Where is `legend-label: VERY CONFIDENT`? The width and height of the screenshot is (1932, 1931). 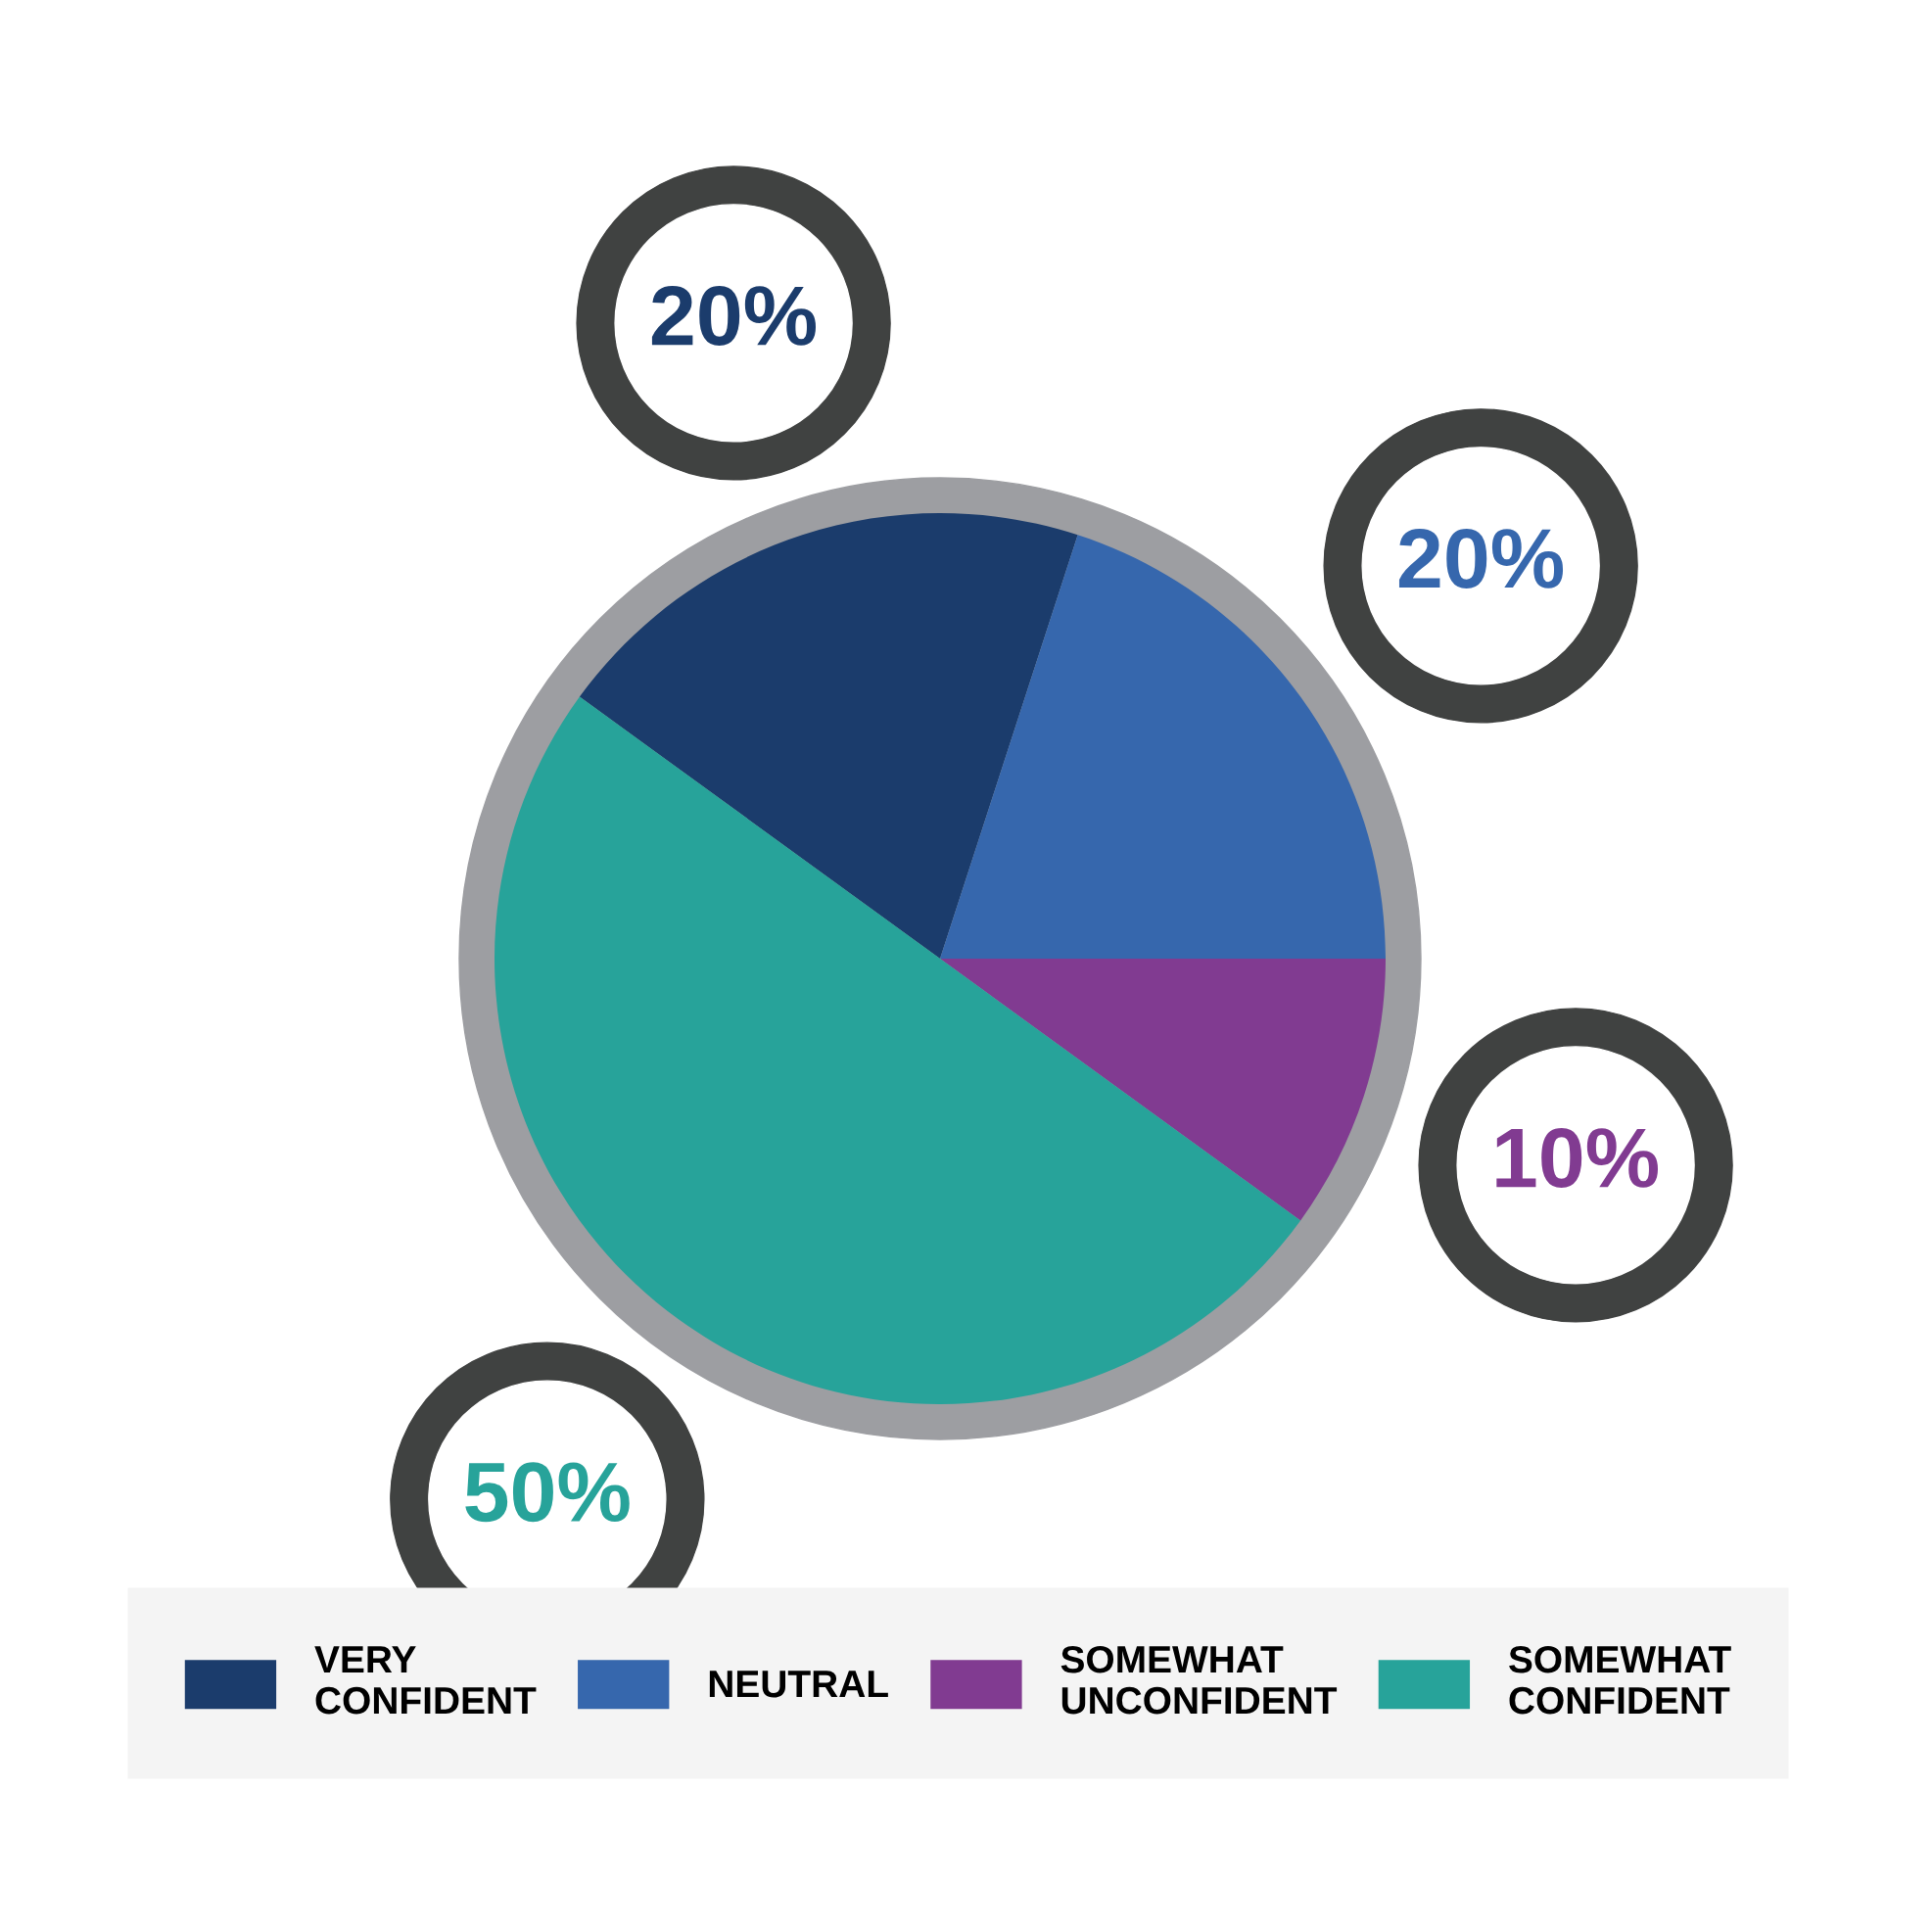
legend-label: VERY CONFIDENT is located at coordinates (426, 1680).